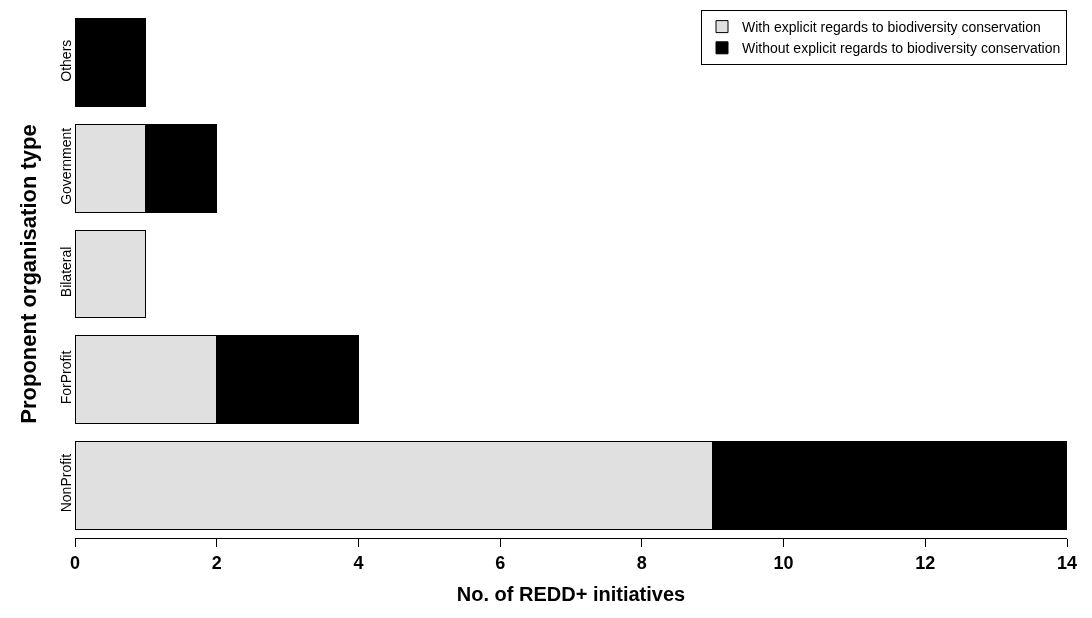 The image size is (1092, 618). What do you see at coordinates (66, 272) in the screenshot?
I see `y-tick-label: Bilateral` at bounding box center [66, 272].